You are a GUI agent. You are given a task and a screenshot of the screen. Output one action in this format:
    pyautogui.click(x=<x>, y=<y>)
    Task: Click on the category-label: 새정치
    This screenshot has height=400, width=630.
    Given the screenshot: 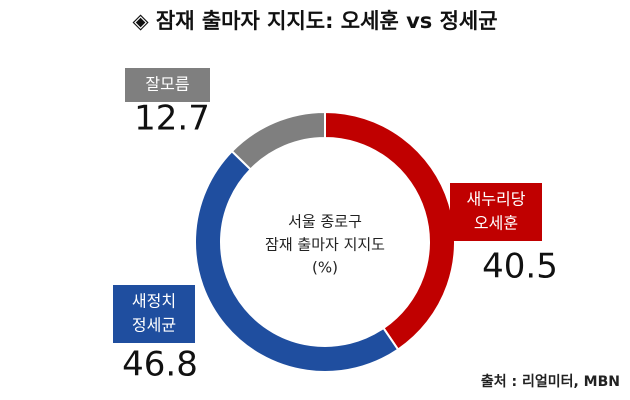 What is the action you would take?
    pyautogui.click(x=154, y=301)
    